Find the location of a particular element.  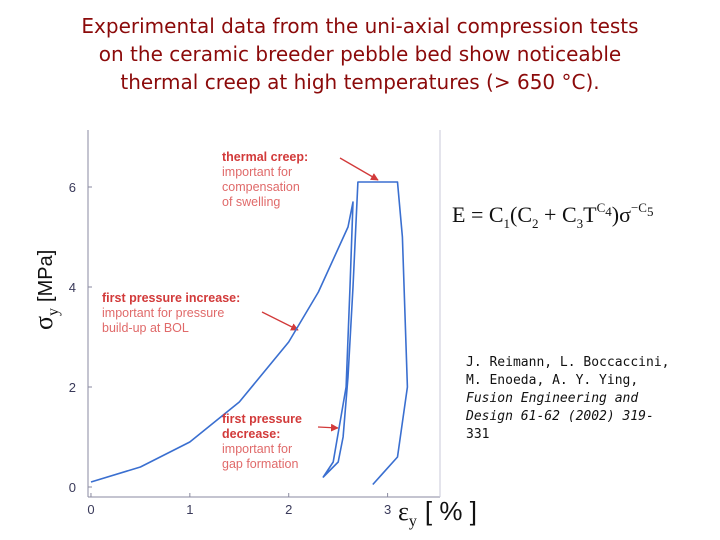

equation-part: (C is located at coordinates (521, 214).